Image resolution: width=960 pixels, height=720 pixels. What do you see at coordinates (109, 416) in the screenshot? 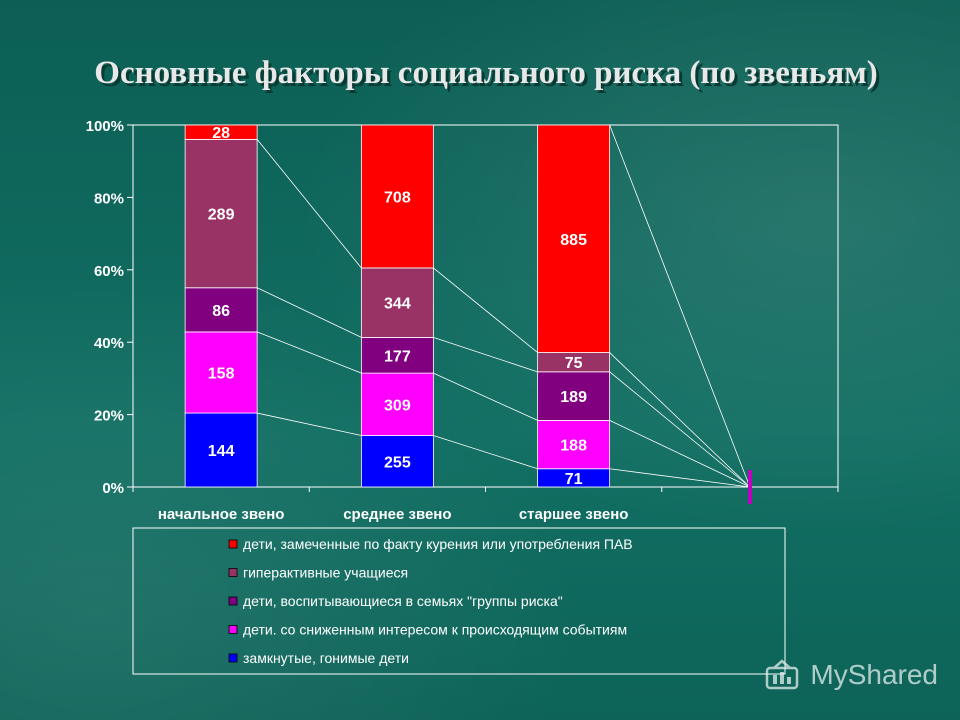
I see `y-tick-label: 20%` at bounding box center [109, 416].